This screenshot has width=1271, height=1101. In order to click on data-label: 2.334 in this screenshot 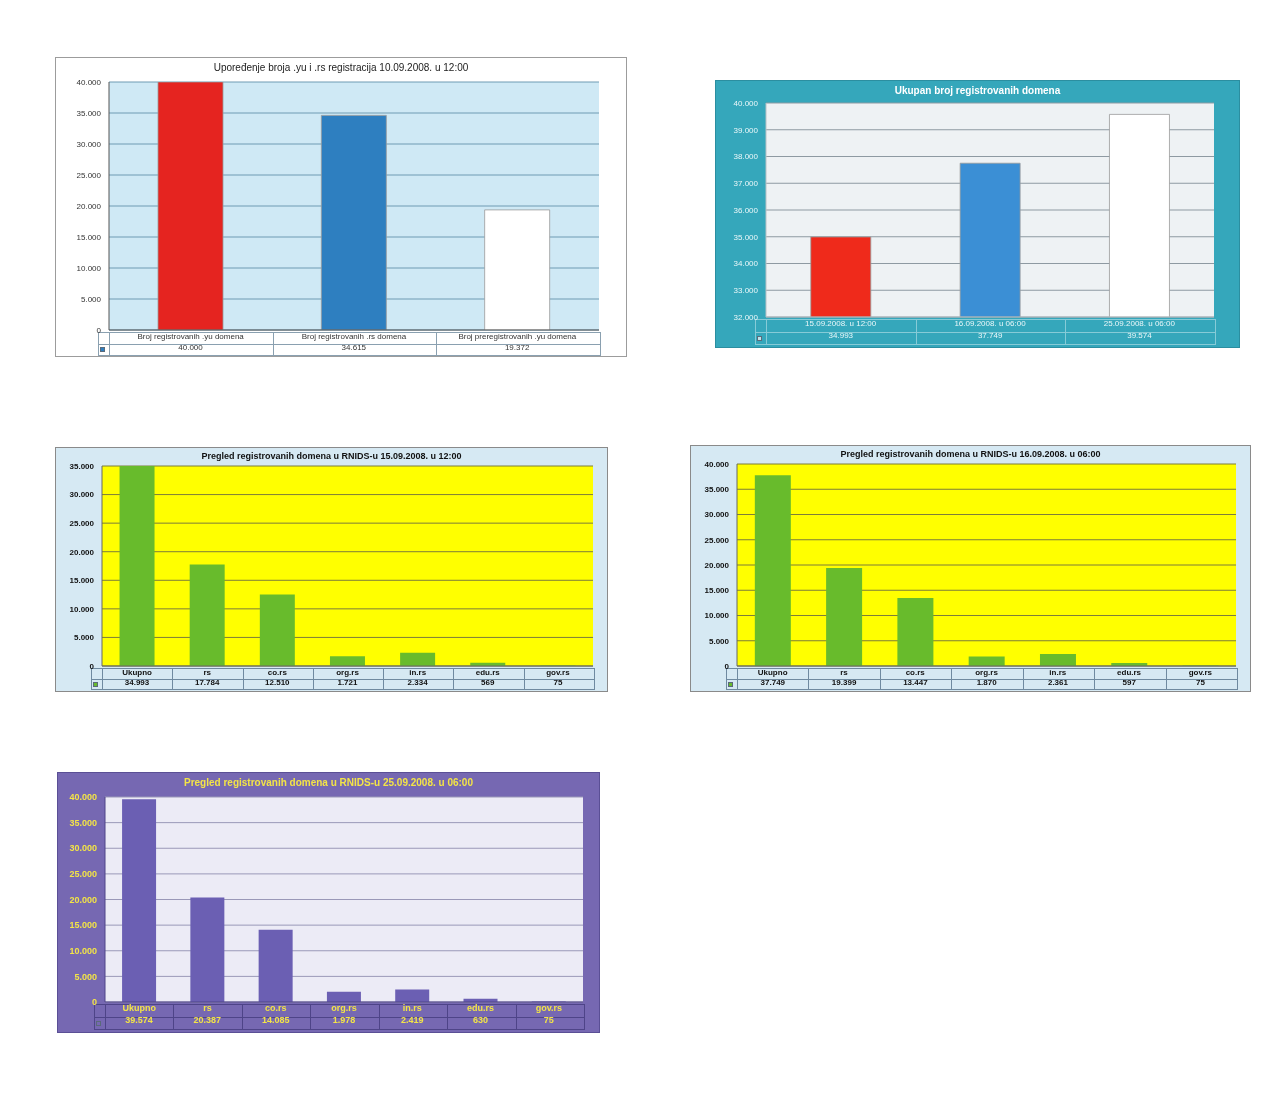, I will do `click(418, 682)`.